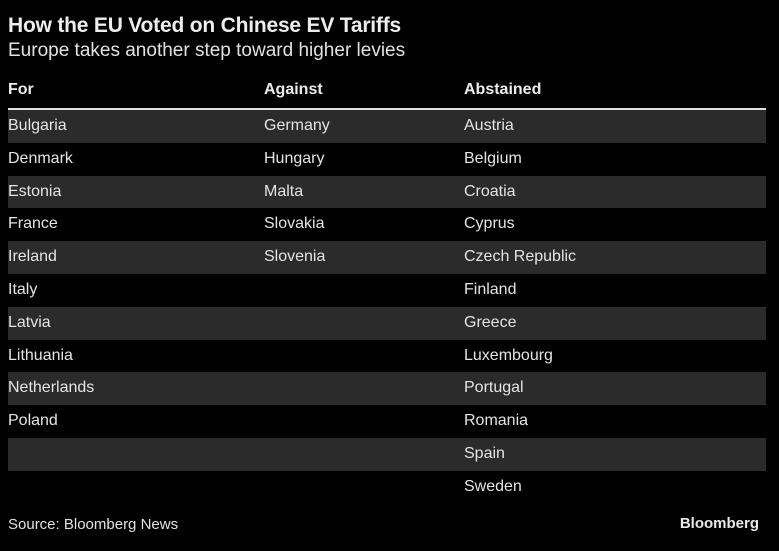 The image size is (779, 551). Describe the element at coordinates (204, 25) in the screenshot. I see `chart-title: How the EU Voted on Chinese EV Tariffs` at that location.